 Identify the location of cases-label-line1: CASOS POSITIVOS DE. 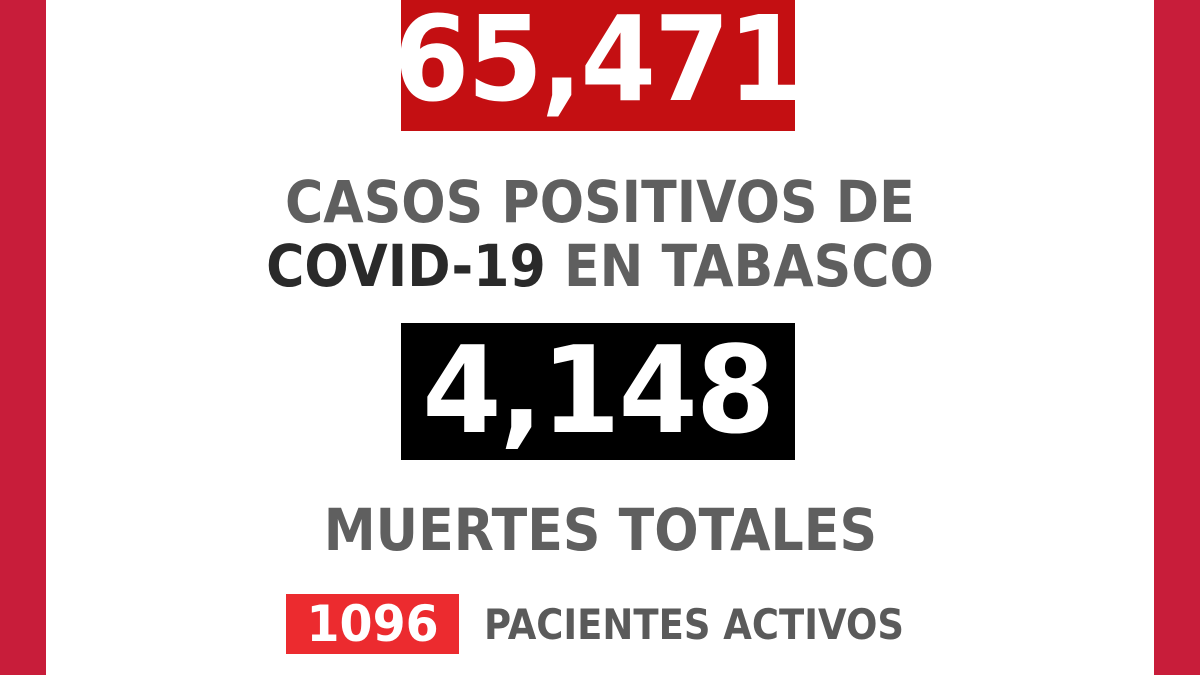
(600, 202).